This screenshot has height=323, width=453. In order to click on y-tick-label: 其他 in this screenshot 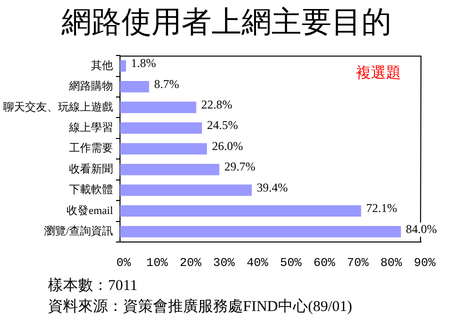, I will do `click(102, 65)`.